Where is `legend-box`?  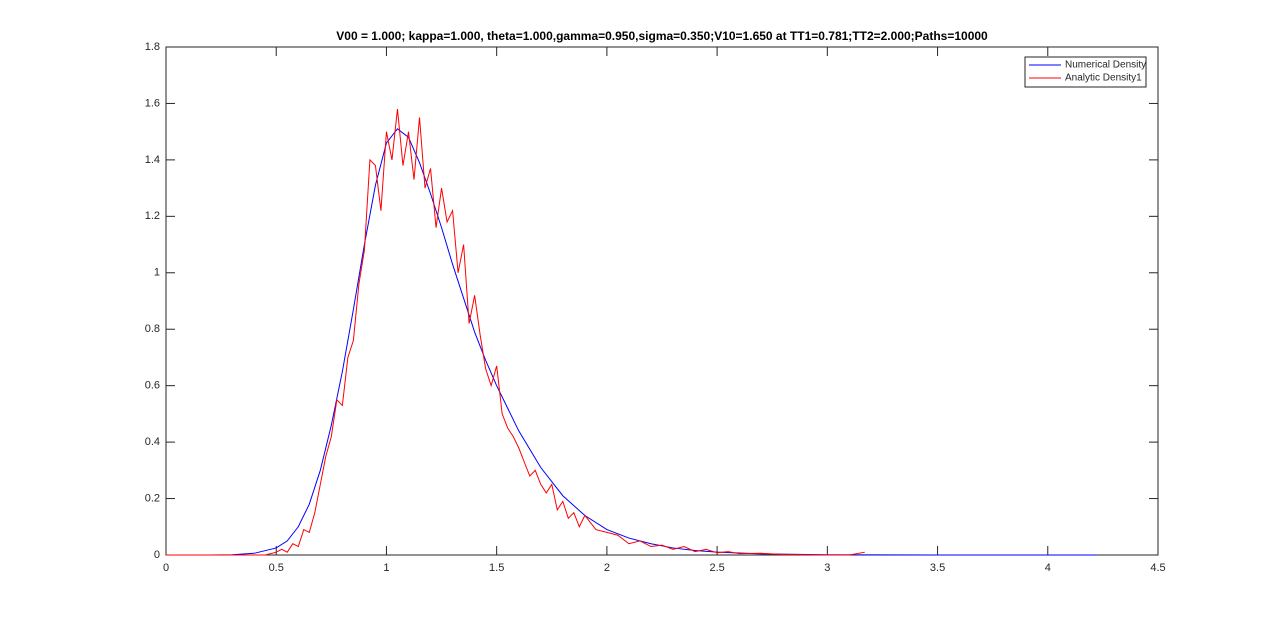
legend-box is located at coordinates (1085, 72).